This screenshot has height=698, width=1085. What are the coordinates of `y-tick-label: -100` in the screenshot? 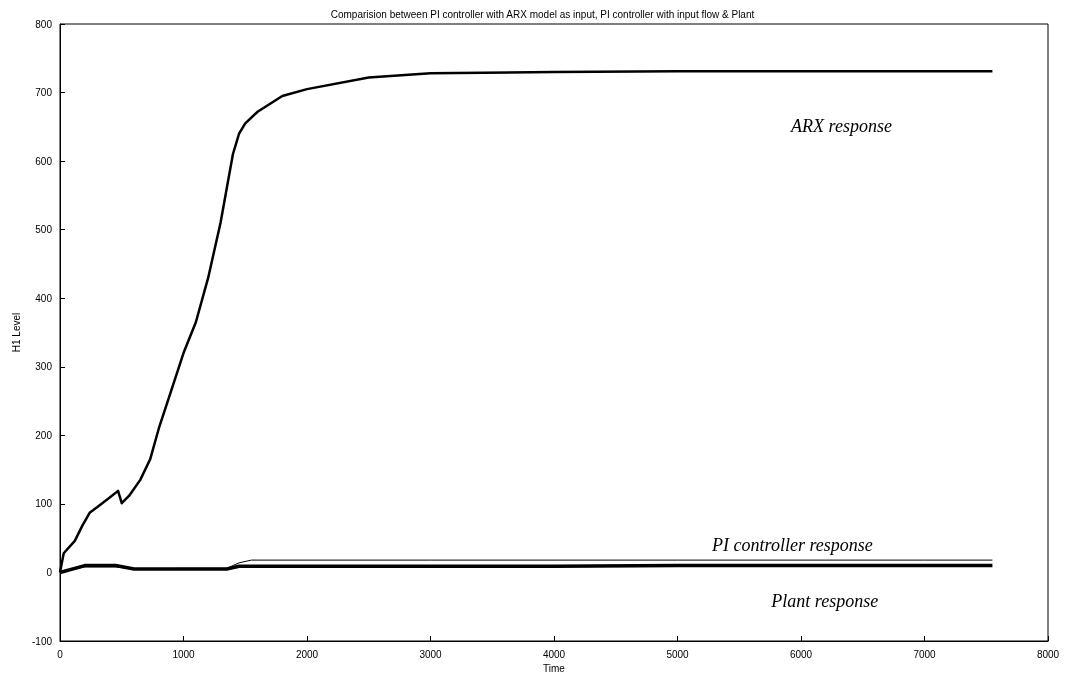 It's located at (42, 641).